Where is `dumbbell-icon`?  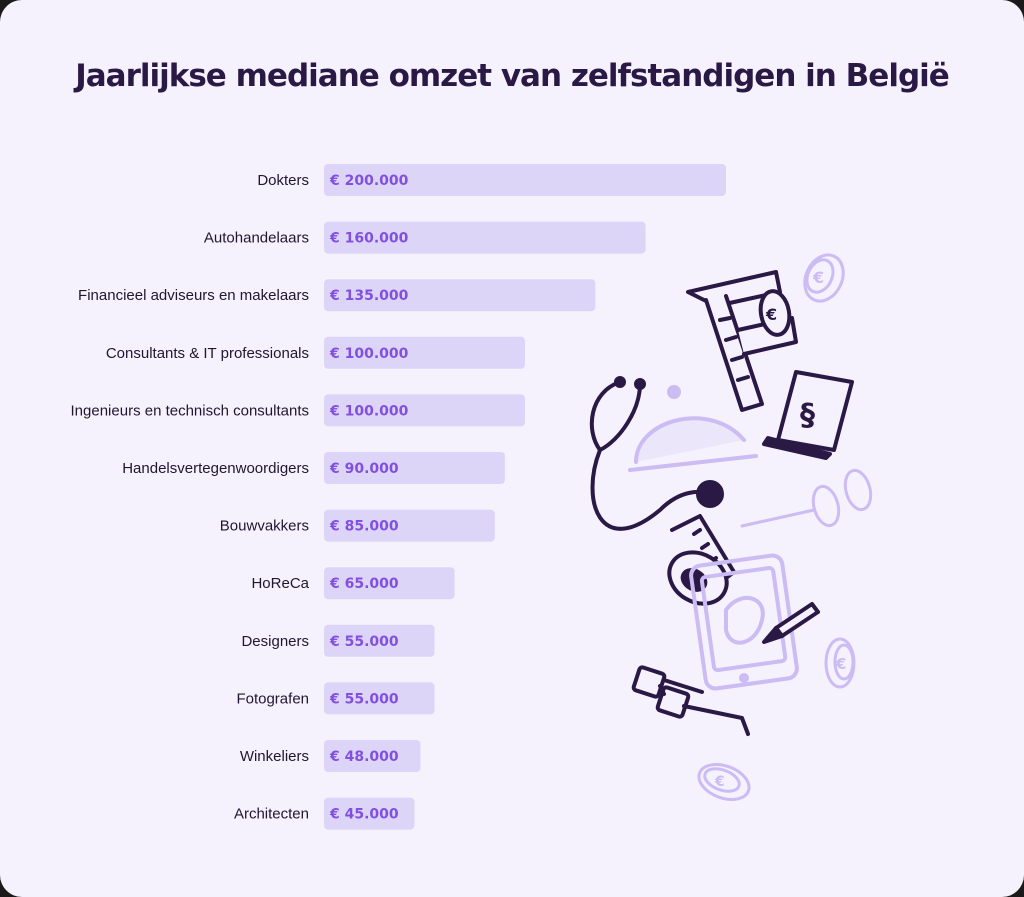 dumbbell-icon is located at coordinates (806, 498).